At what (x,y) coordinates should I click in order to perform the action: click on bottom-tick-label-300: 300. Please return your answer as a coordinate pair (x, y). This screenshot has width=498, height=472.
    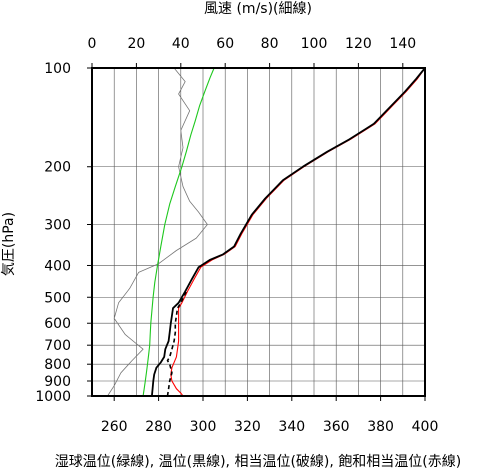
    Looking at the image, I should click on (203, 427).